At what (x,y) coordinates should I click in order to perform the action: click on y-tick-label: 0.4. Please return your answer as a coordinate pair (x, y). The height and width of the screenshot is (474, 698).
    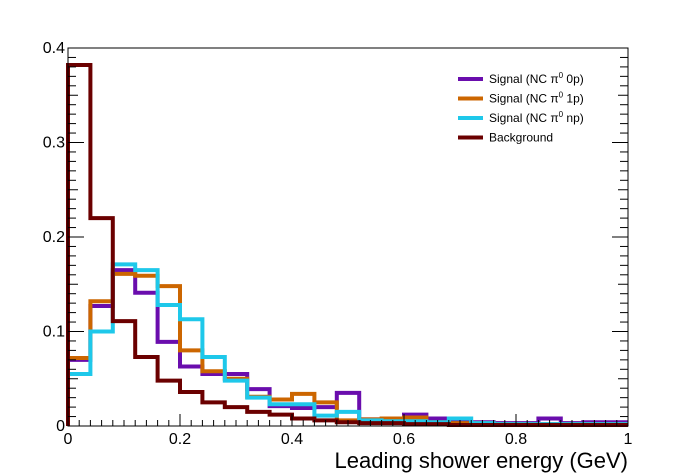
    Looking at the image, I should click on (54, 48).